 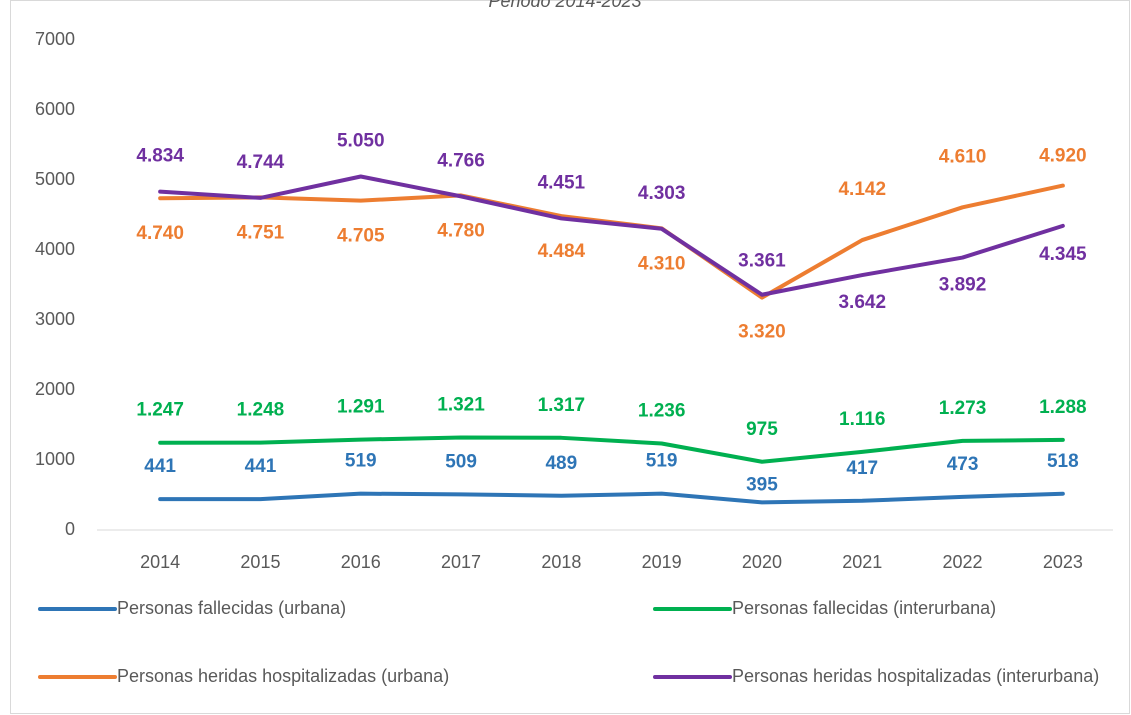 I want to click on x-tick-label: 2023, so click(x=1063, y=562).